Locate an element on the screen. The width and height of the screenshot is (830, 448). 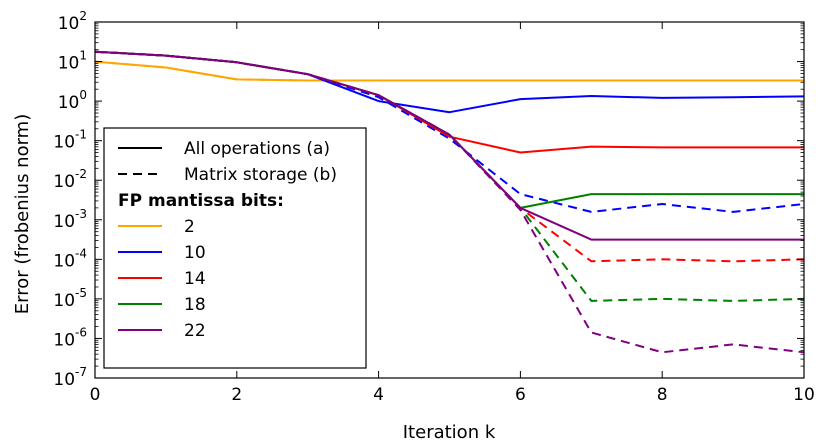
legend-label: Matrix storage (b) is located at coordinates (260, 175).